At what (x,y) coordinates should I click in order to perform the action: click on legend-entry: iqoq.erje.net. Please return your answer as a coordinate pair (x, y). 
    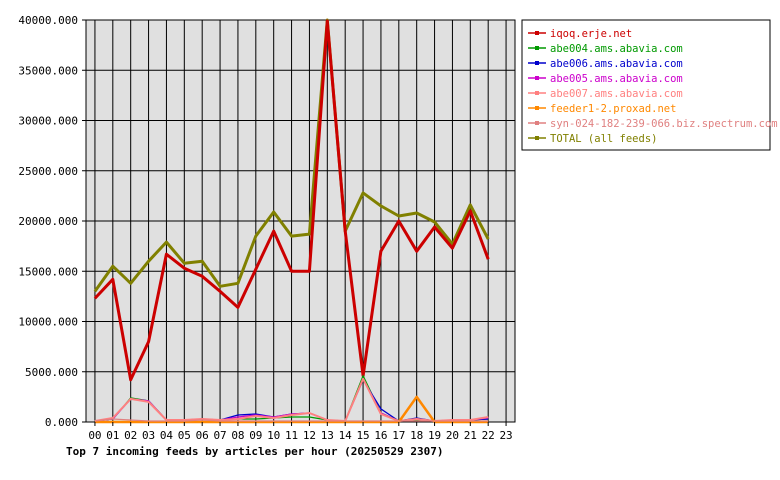
    Looking at the image, I should click on (591, 34).